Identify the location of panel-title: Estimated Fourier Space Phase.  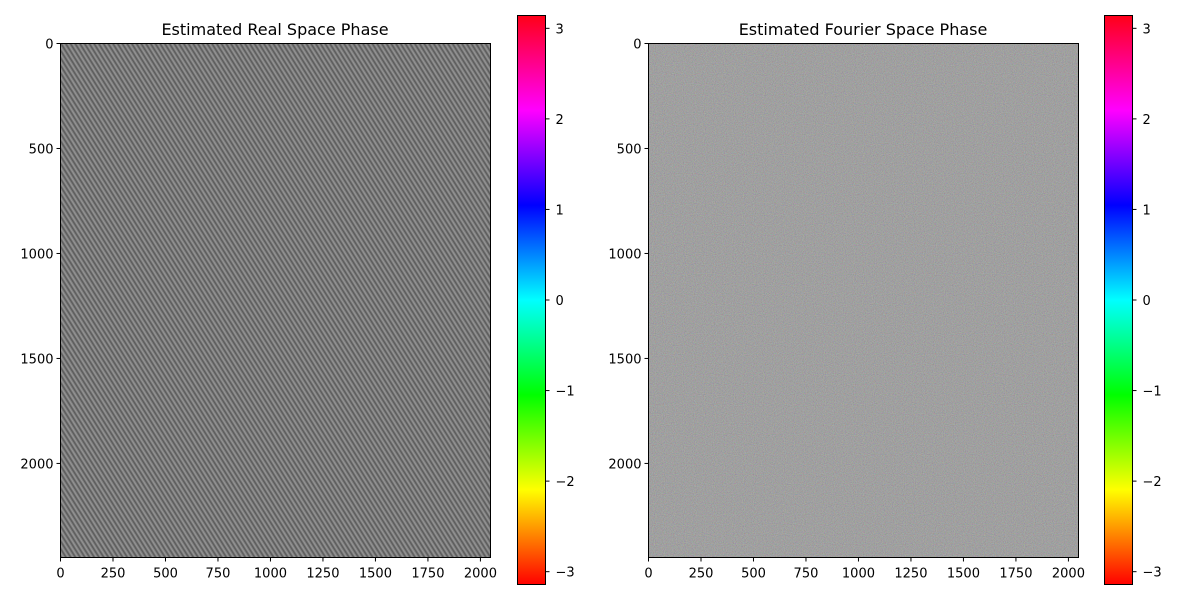
(863, 29).